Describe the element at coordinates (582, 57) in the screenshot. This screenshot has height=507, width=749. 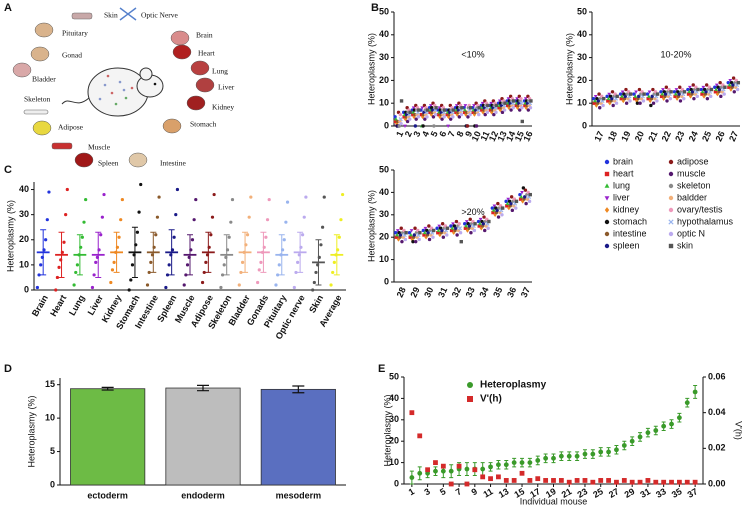
I see `y-tick-label: 30` at that location.